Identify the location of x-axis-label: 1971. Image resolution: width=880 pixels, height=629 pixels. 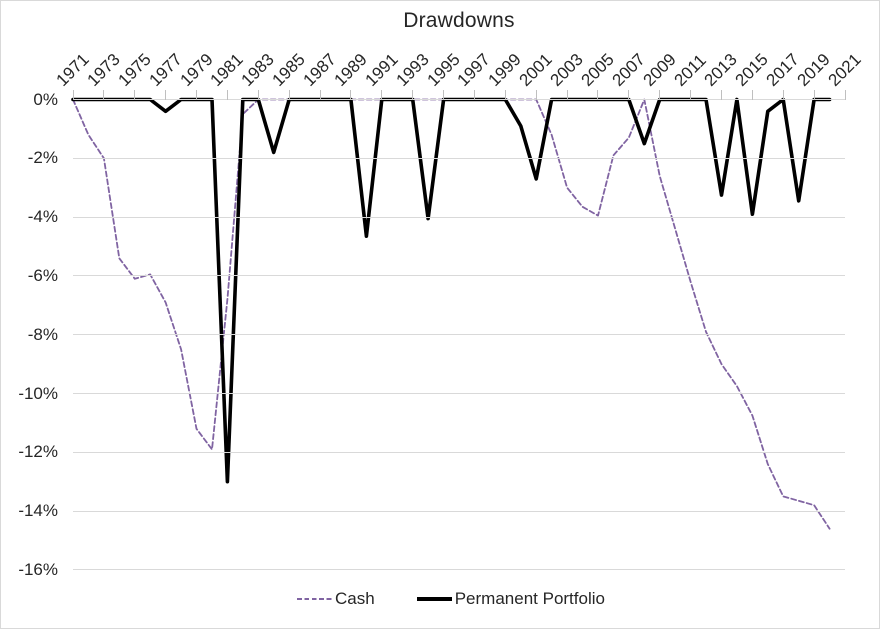
(72, 69).